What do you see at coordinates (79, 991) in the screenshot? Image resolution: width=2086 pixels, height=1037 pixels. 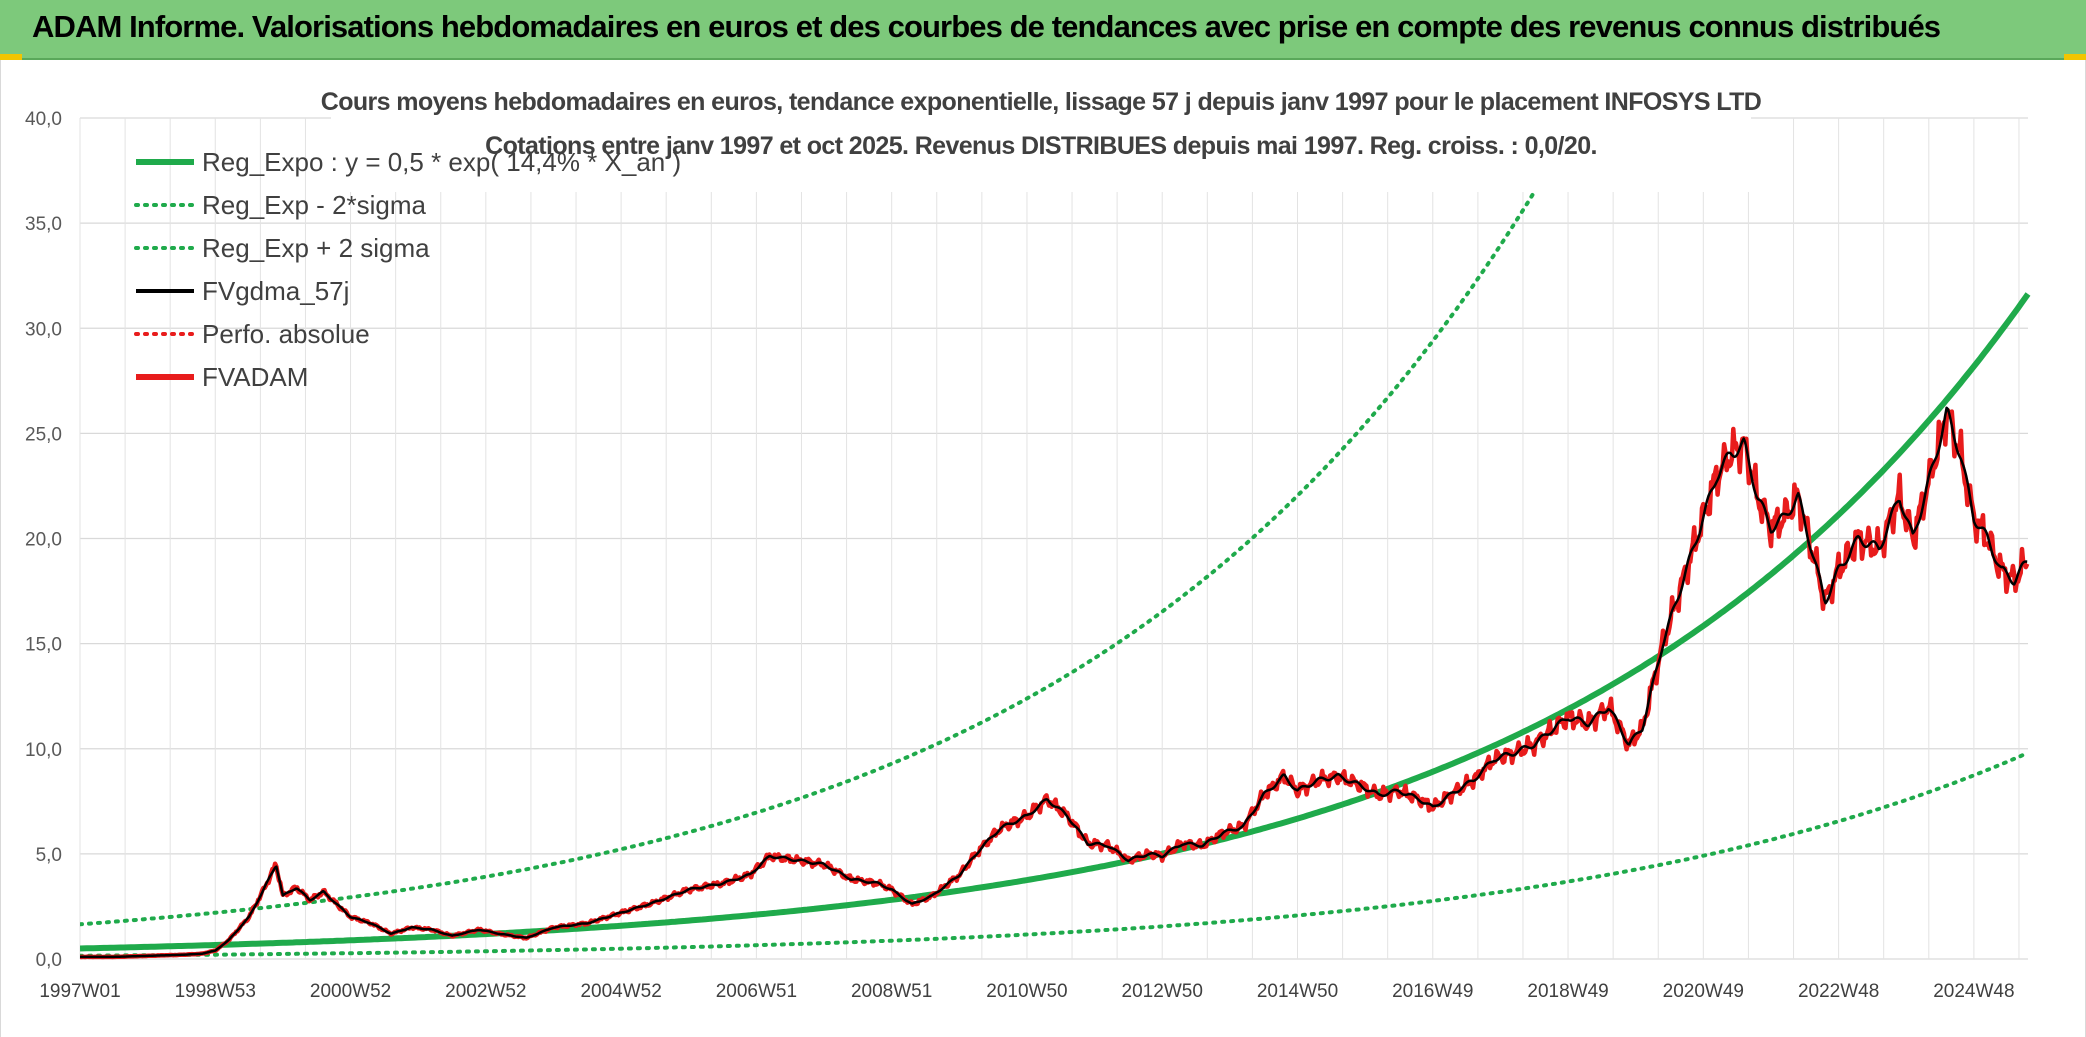 I see `x-tick-label: 1997W01` at bounding box center [79, 991].